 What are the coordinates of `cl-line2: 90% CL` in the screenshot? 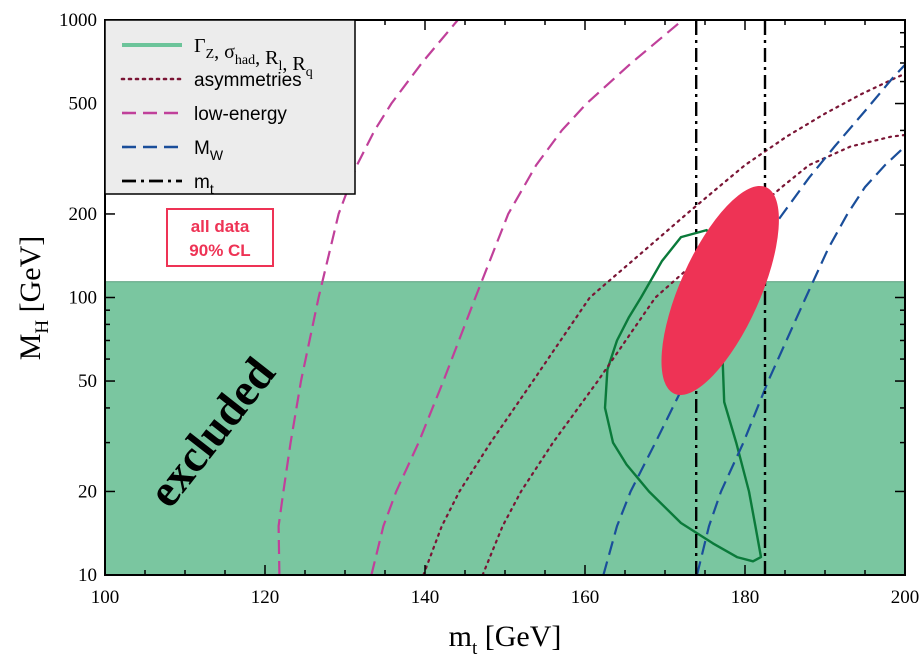 It's located at (219, 250).